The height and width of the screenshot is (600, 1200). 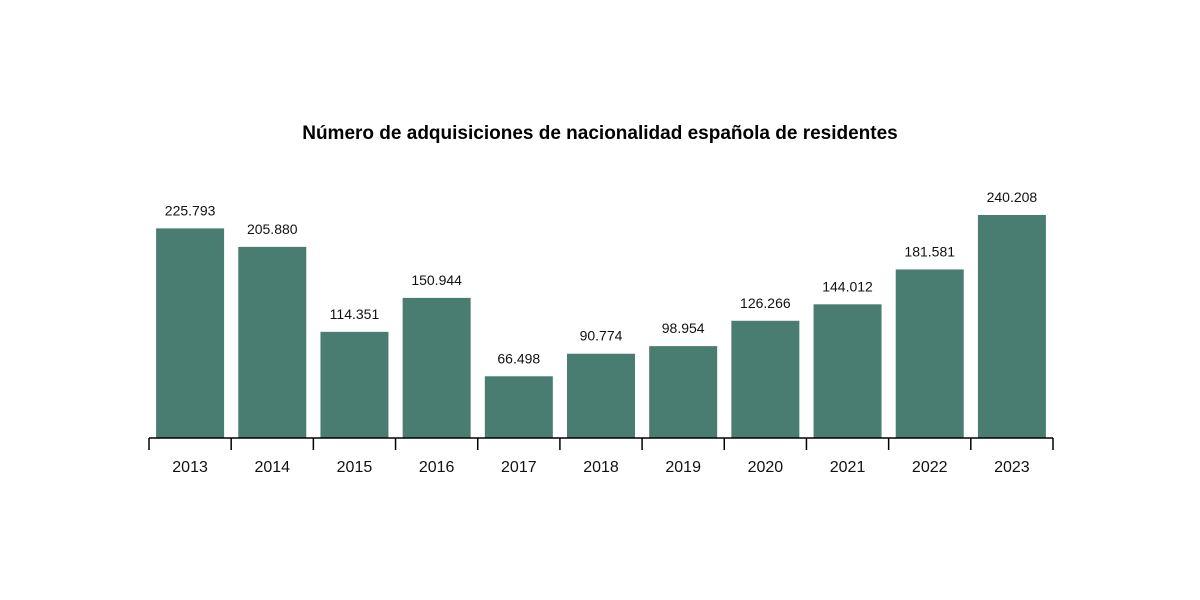 What do you see at coordinates (355, 467) in the screenshot?
I see `x-tick-label-2015: 2015` at bounding box center [355, 467].